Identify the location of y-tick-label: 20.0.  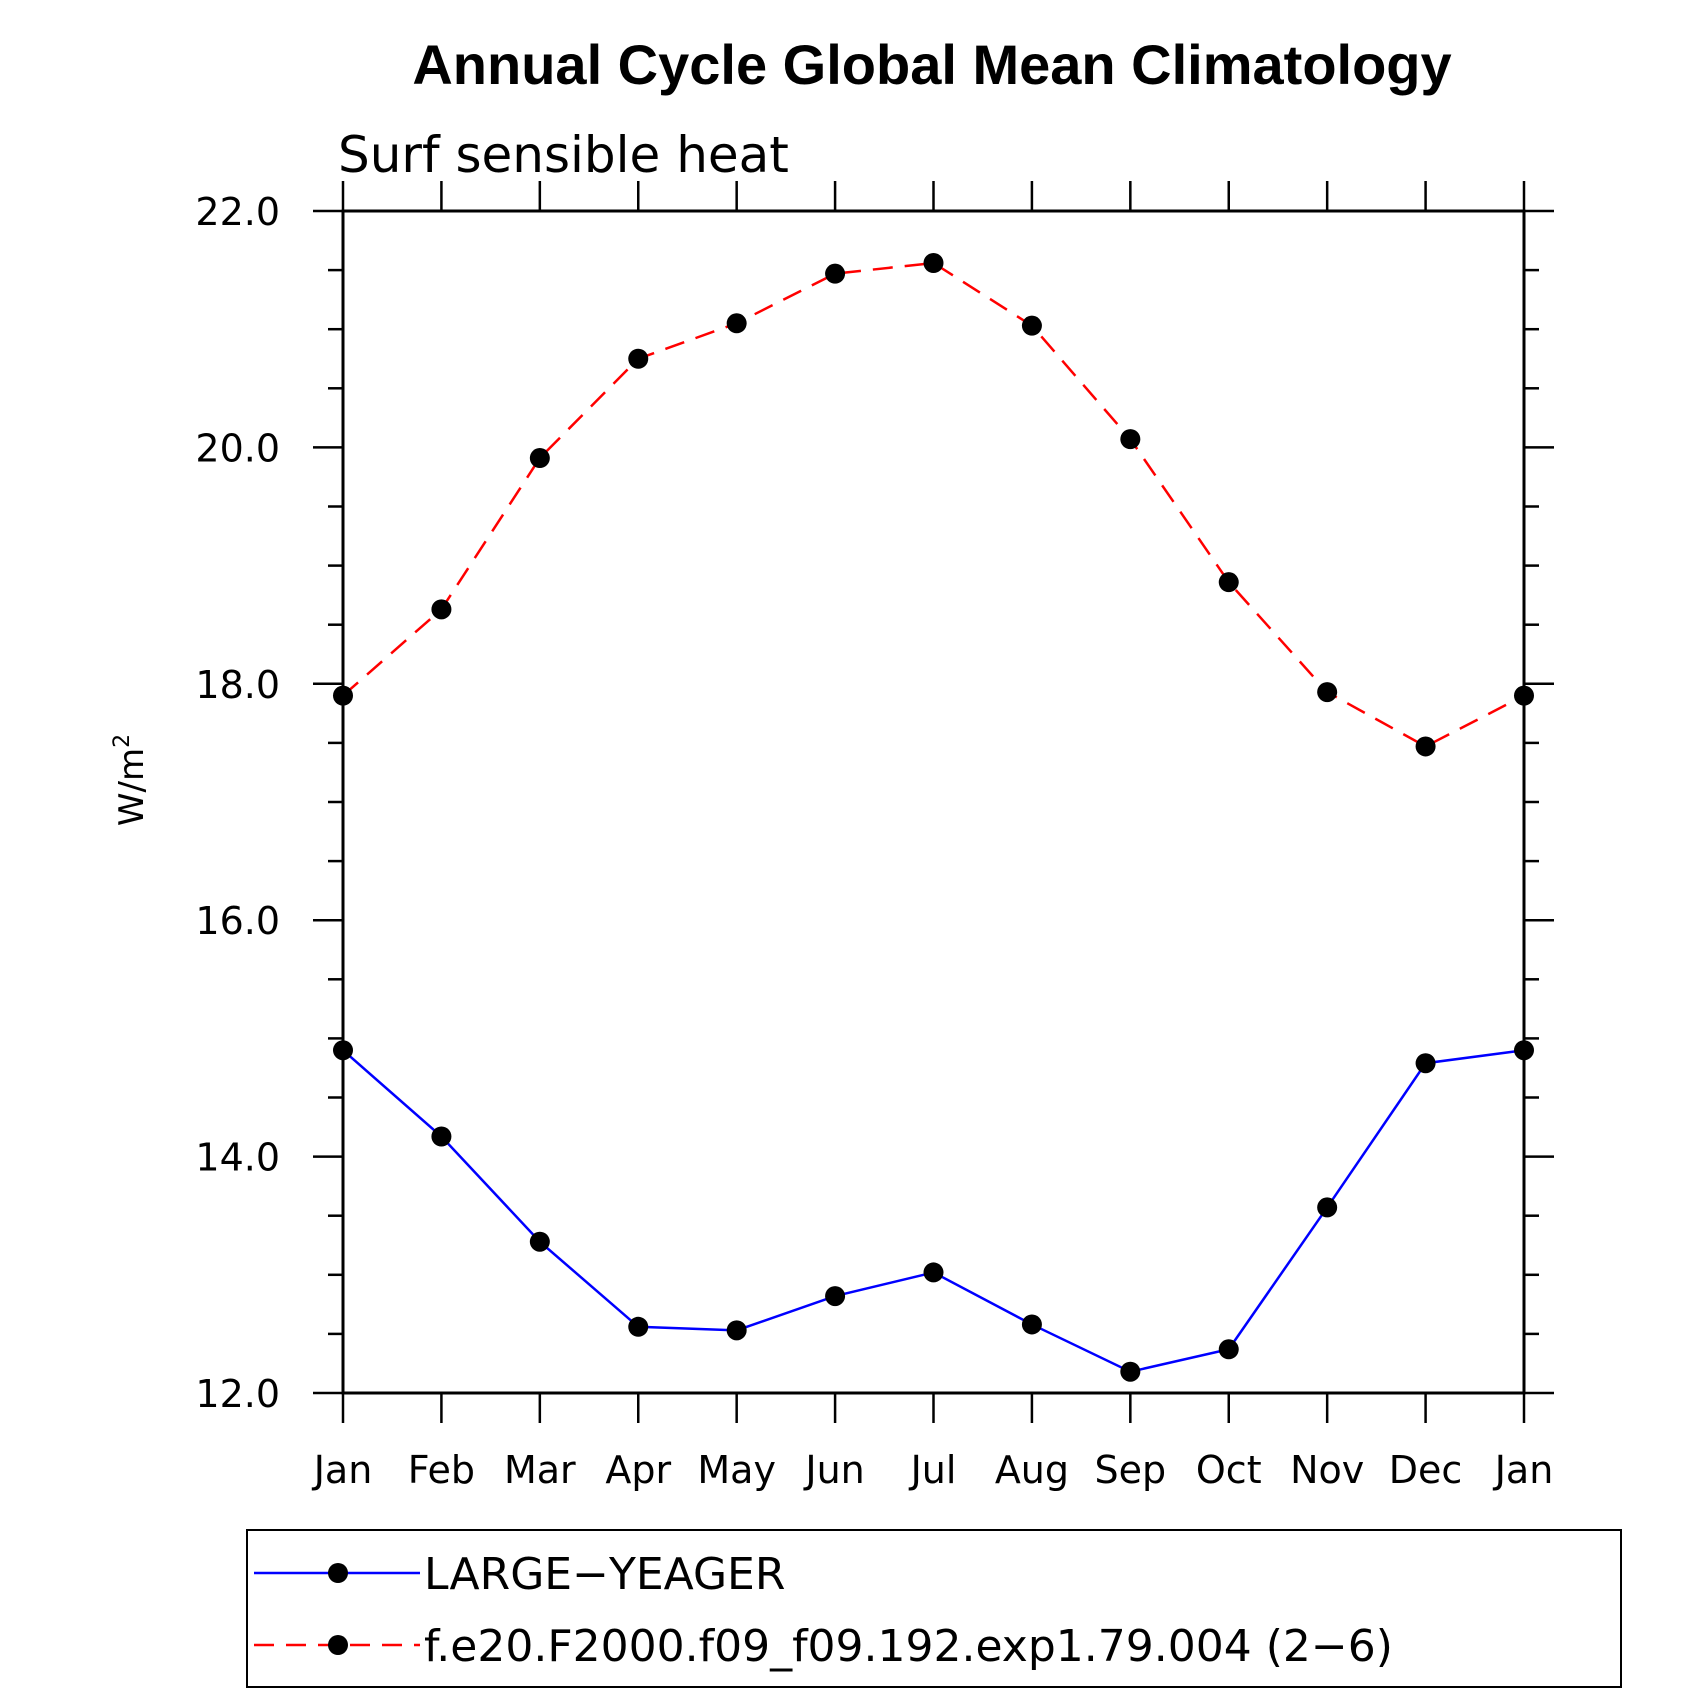
(237, 448).